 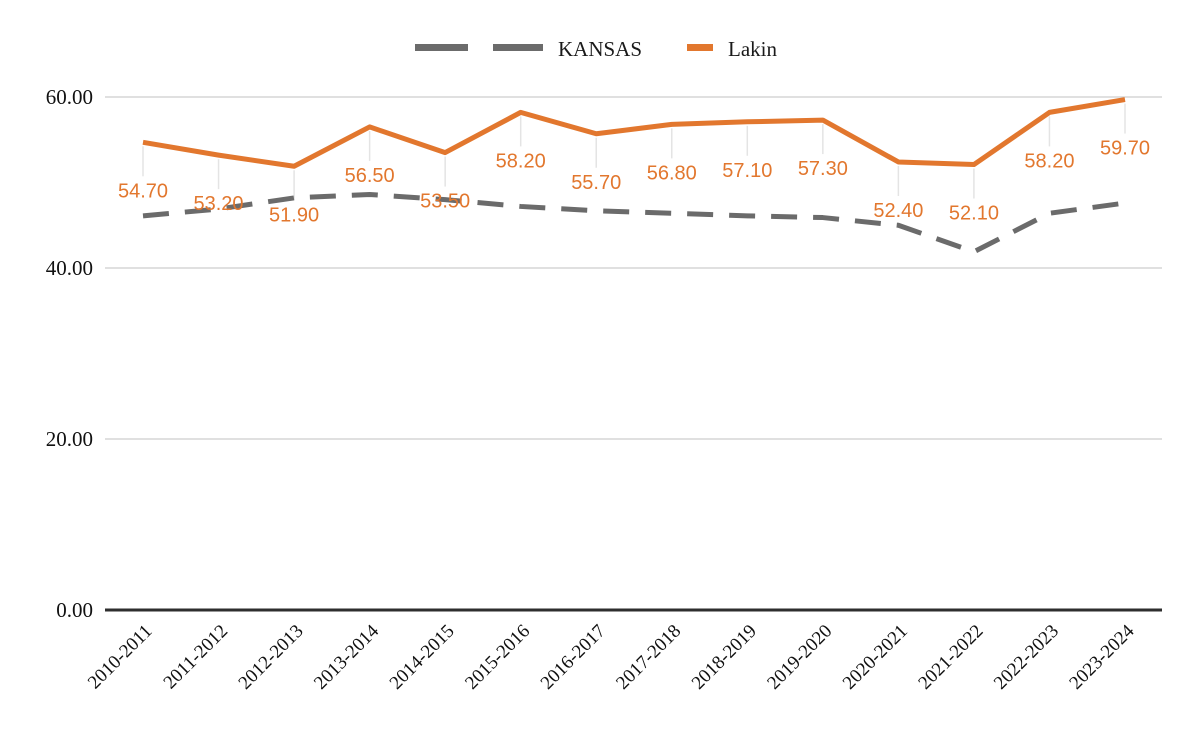 I want to click on legend-label-kansas: KANSAS, so click(x=600, y=49).